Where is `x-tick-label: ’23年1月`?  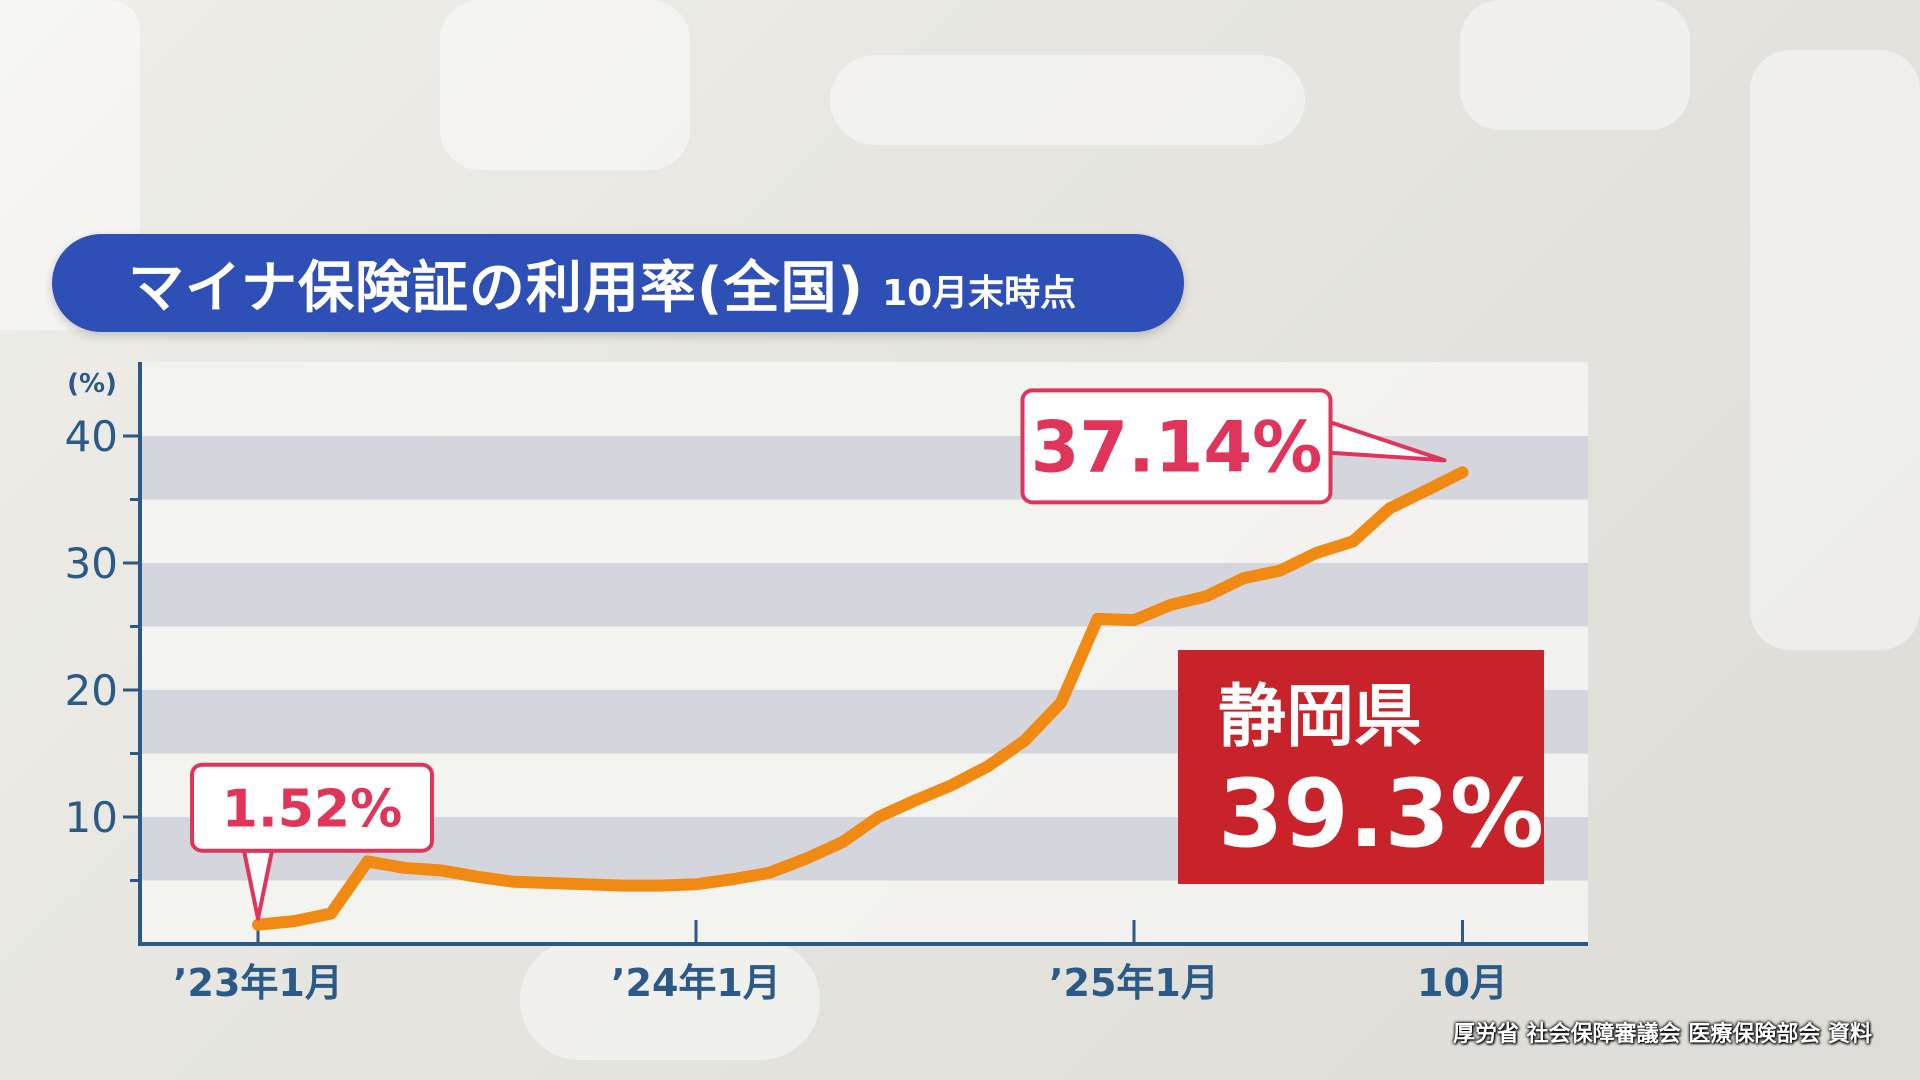 x-tick-label: ’23年1月 is located at coordinates (258, 983).